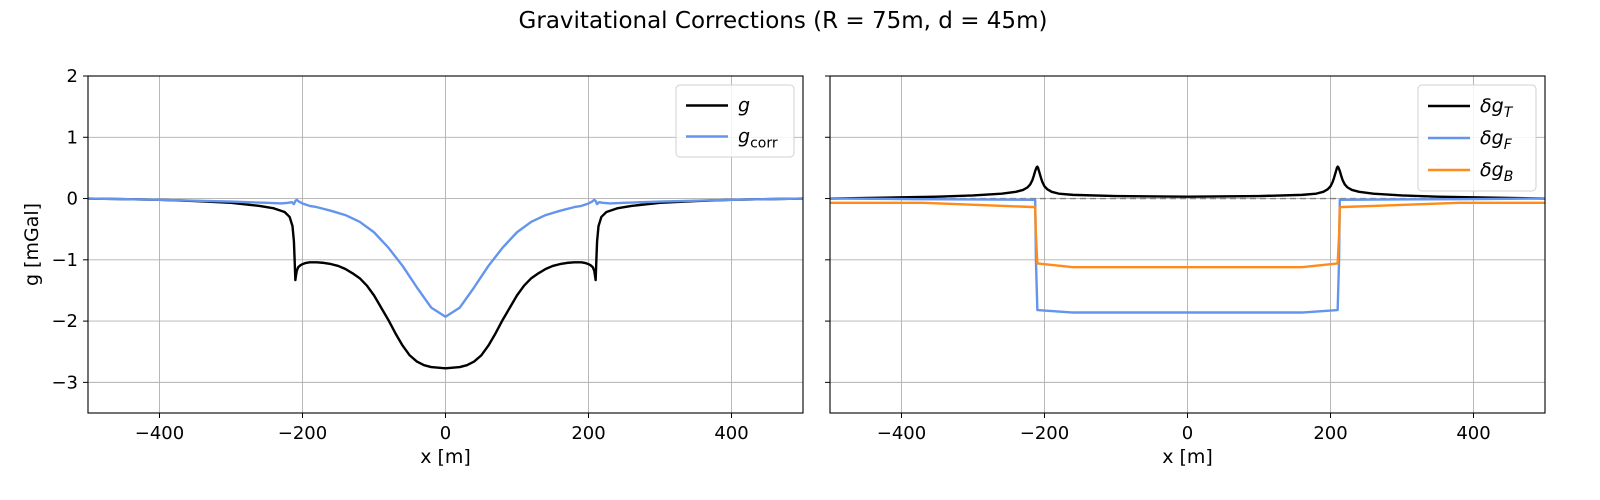  What do you see at coordinates (1497, 108) in the screenshot?
I see `legend-label: δgT` at bounding box center [1497, 108].